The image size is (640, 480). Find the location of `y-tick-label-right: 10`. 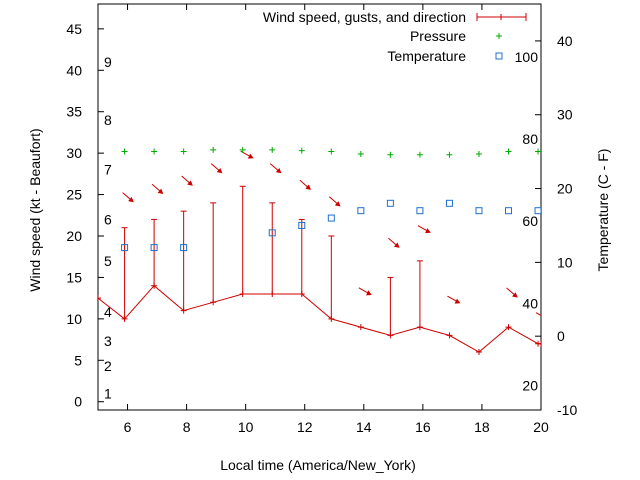

y-tick-label-right: 10 is located at coordinates (565, 262).